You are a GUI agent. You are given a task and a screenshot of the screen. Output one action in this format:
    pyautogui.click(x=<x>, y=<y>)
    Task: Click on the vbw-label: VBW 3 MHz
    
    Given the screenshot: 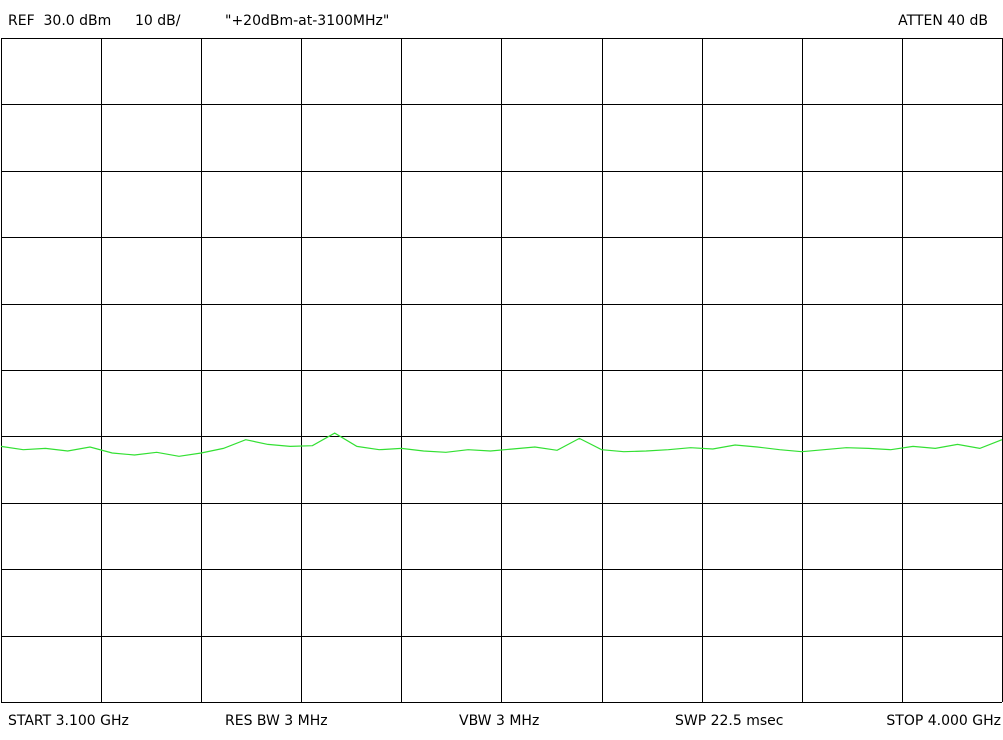 What is the action you would take?
    pyautogui.click(x=499, y=721)
    